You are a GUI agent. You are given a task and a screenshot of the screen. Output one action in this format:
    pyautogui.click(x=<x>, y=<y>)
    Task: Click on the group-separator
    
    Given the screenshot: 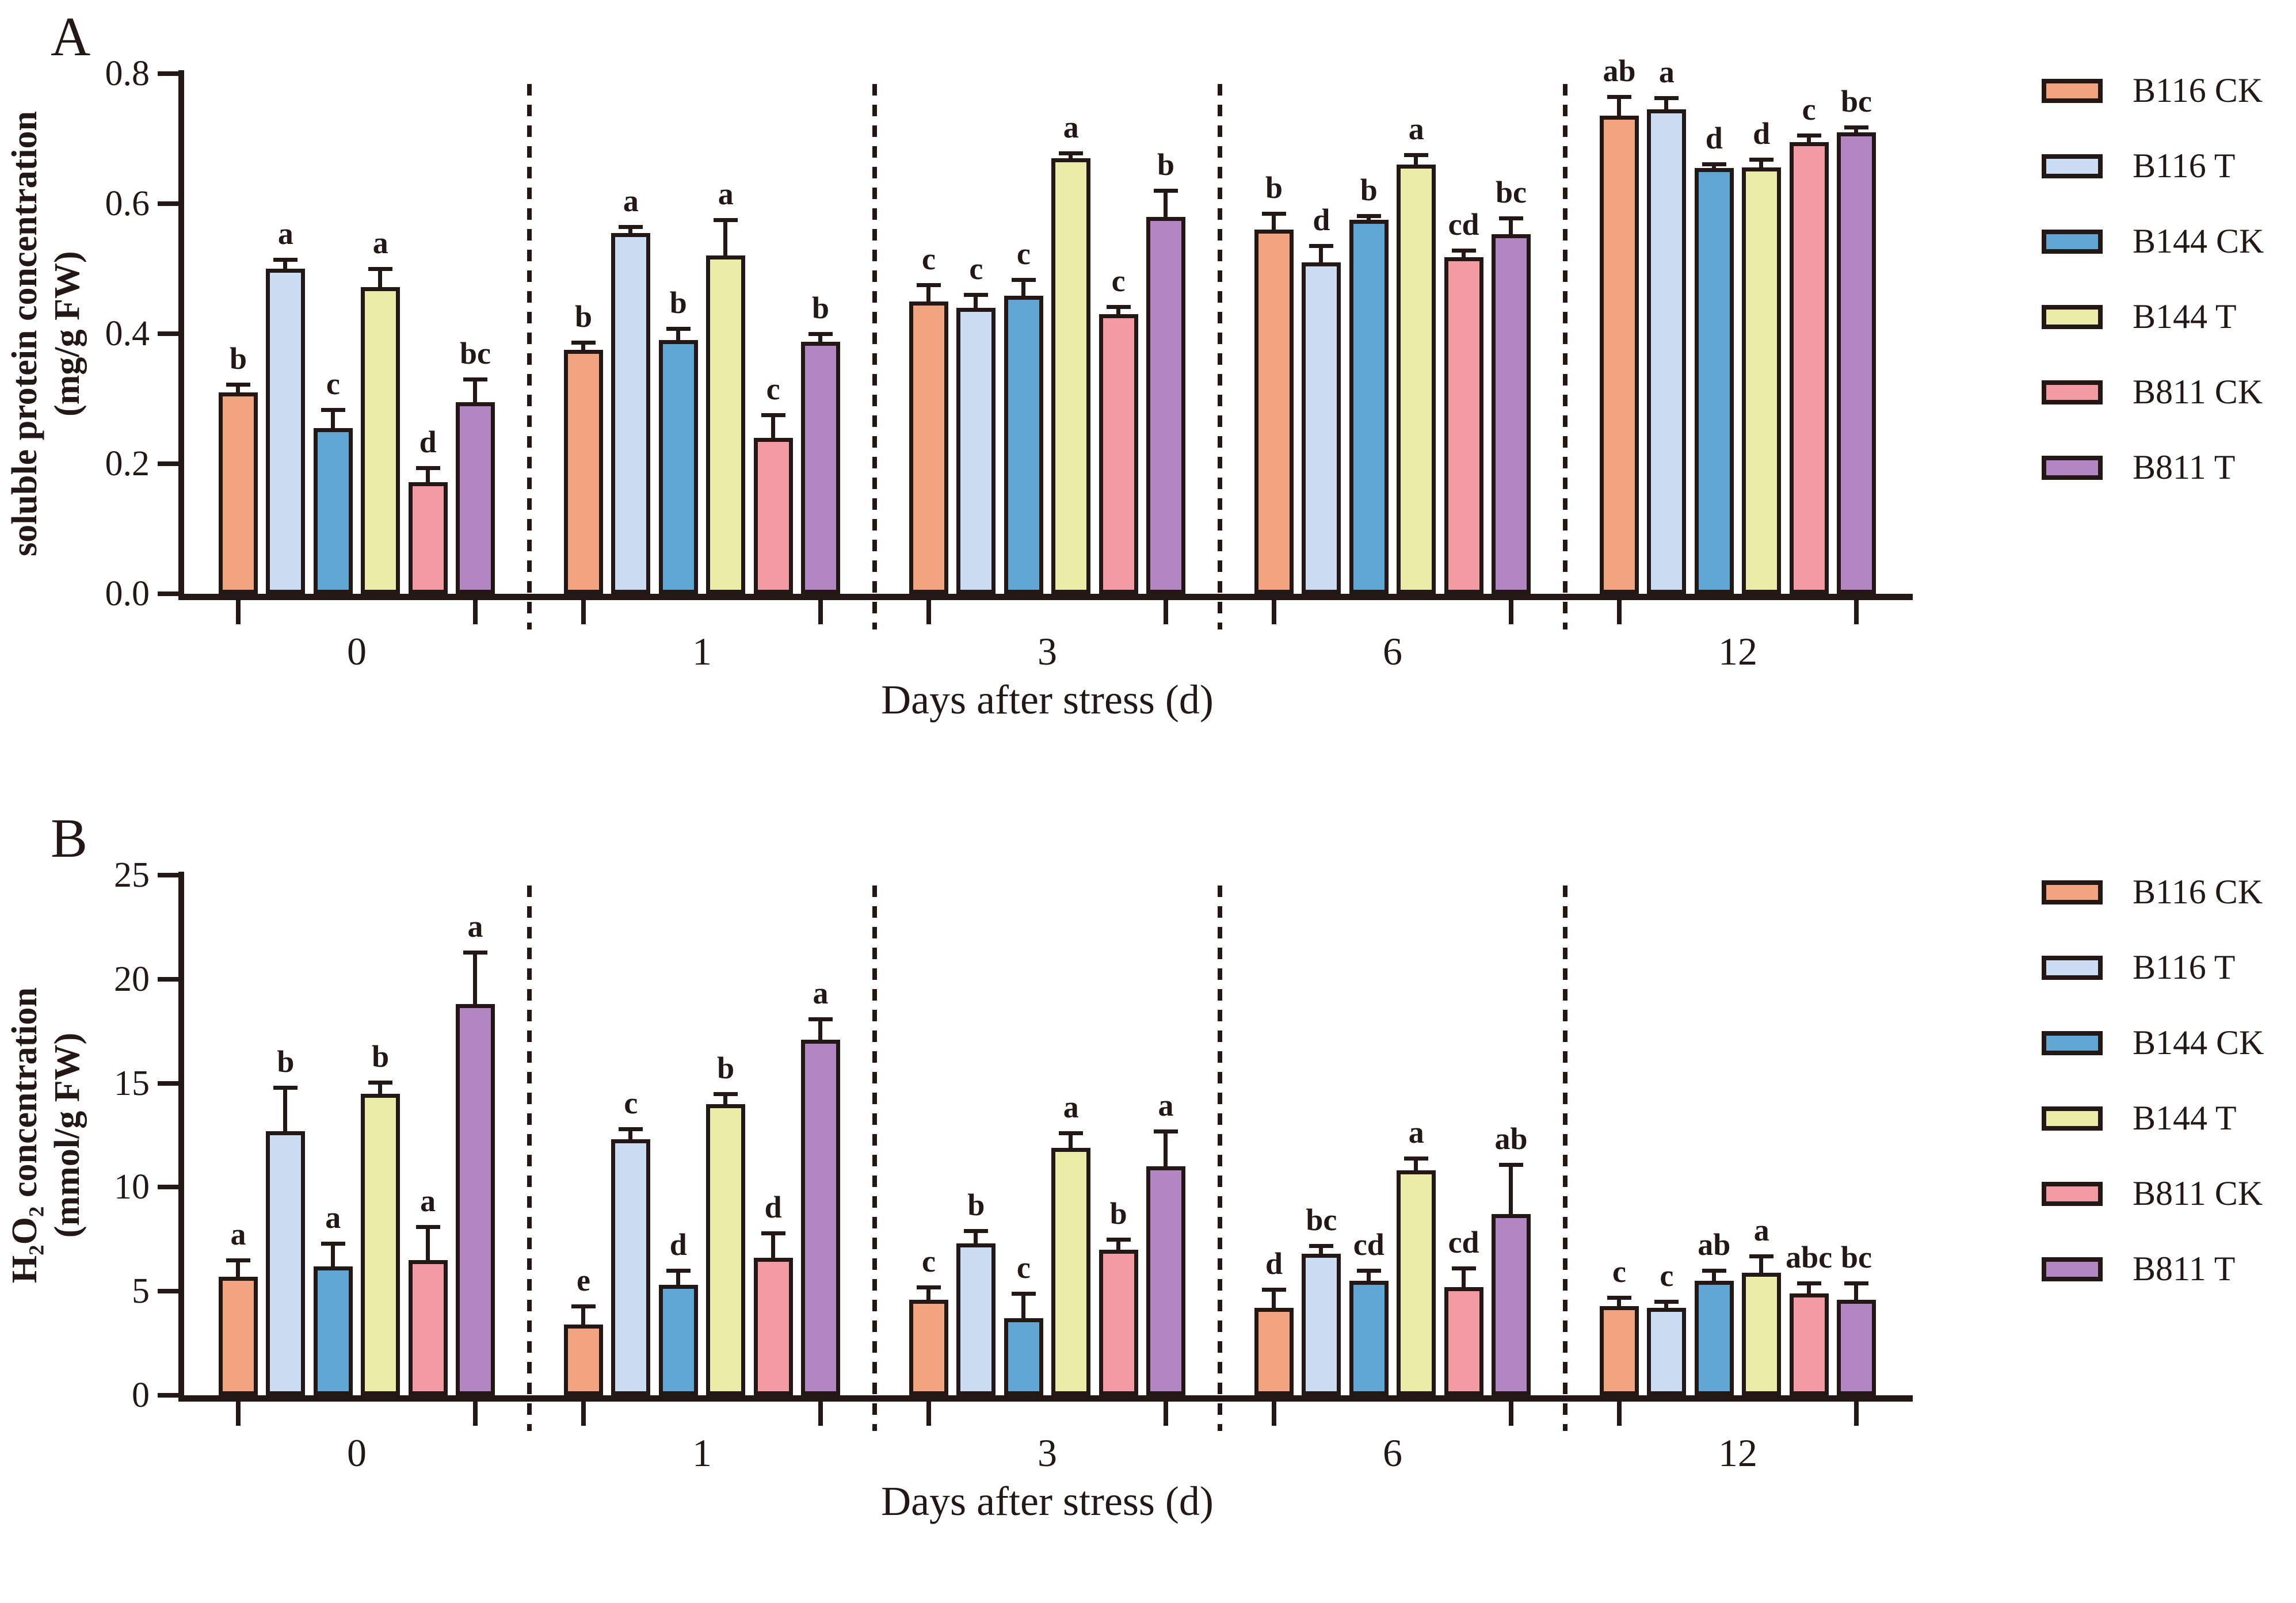 What is the action you would take?
    pyautogui.click(x=874, y=356)
    